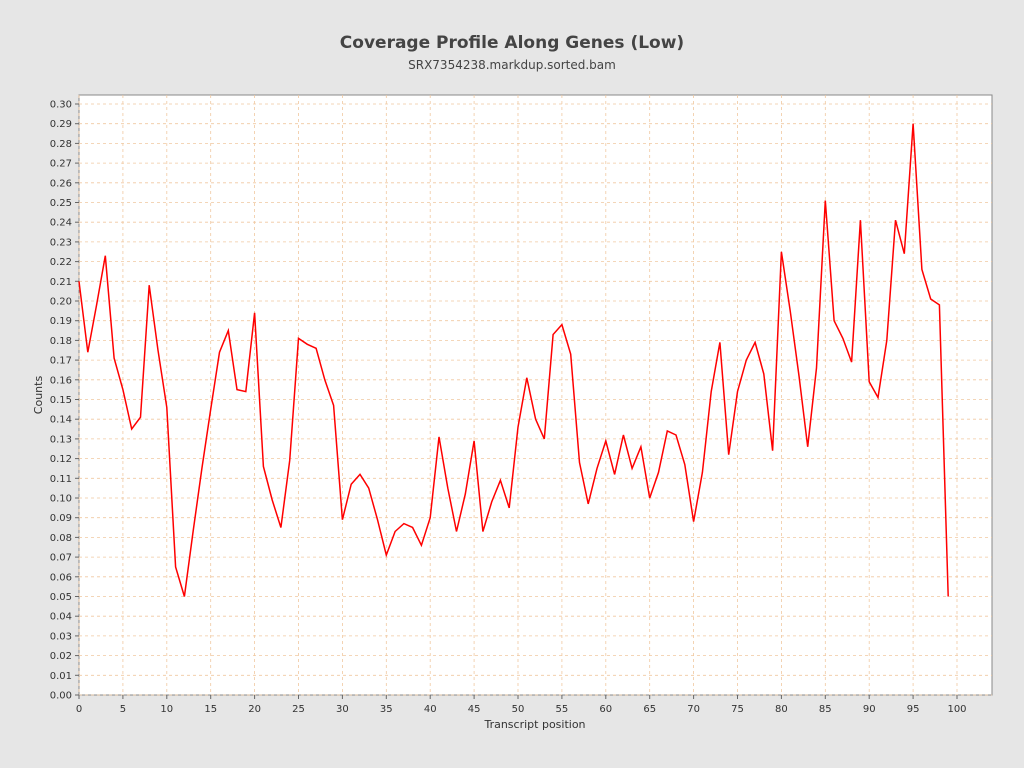 This screenshot has width=1024, height=768. Describe the element at coordinates (61, 262) in the screenshot. I see `y-tick-label: 0.22` at that location.